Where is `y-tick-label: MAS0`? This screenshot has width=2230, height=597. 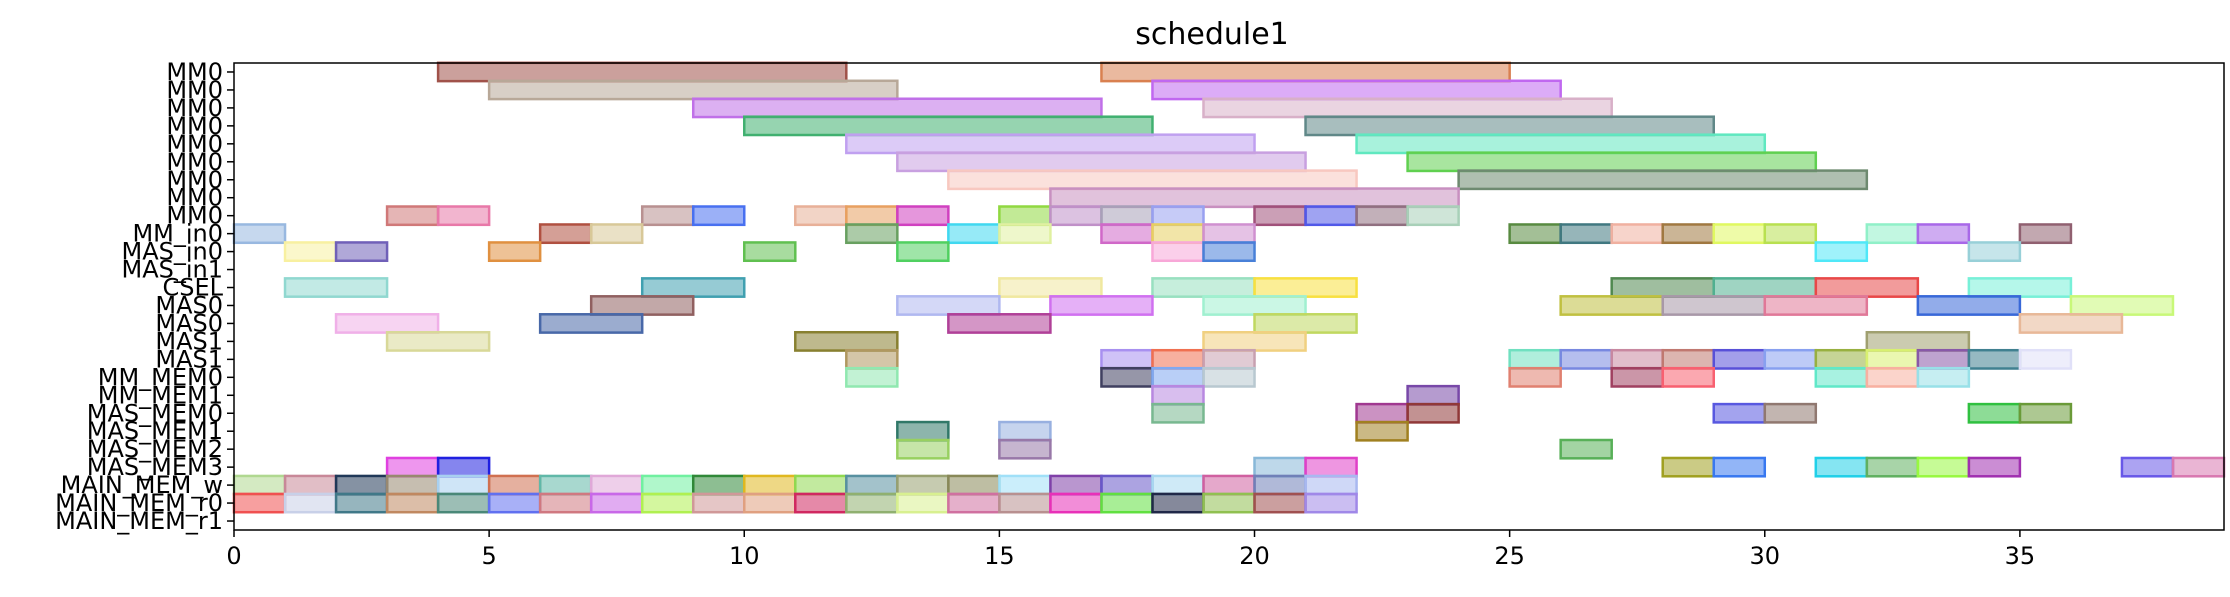
y-tick-label: MAS0 is located at coordinates (189, 305).